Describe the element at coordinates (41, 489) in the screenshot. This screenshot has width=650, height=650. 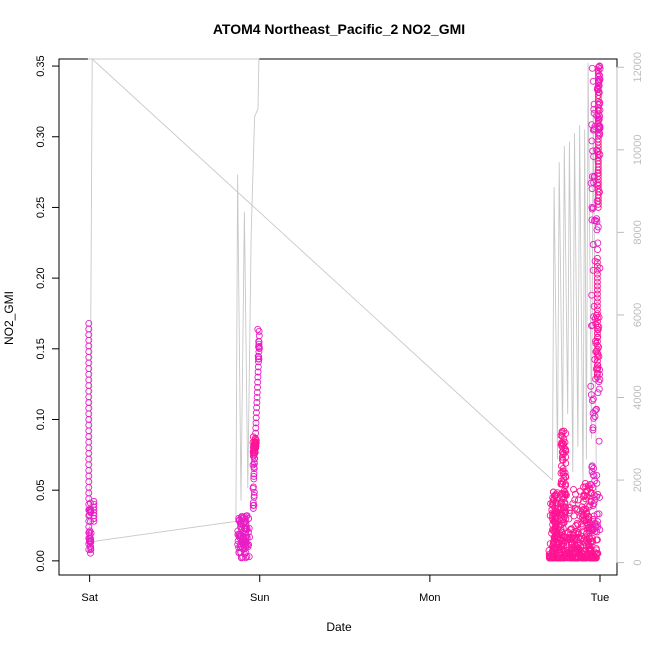
I see `y-tick-label: 0.05` at that location.